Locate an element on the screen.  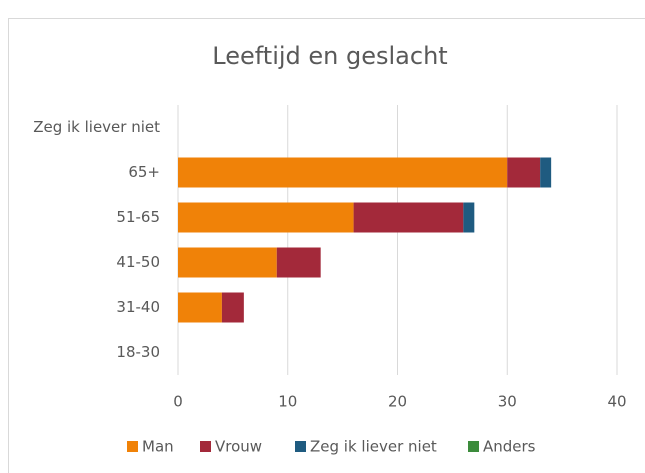
legend-label: Vrouw is located at coordinates (238, 447).